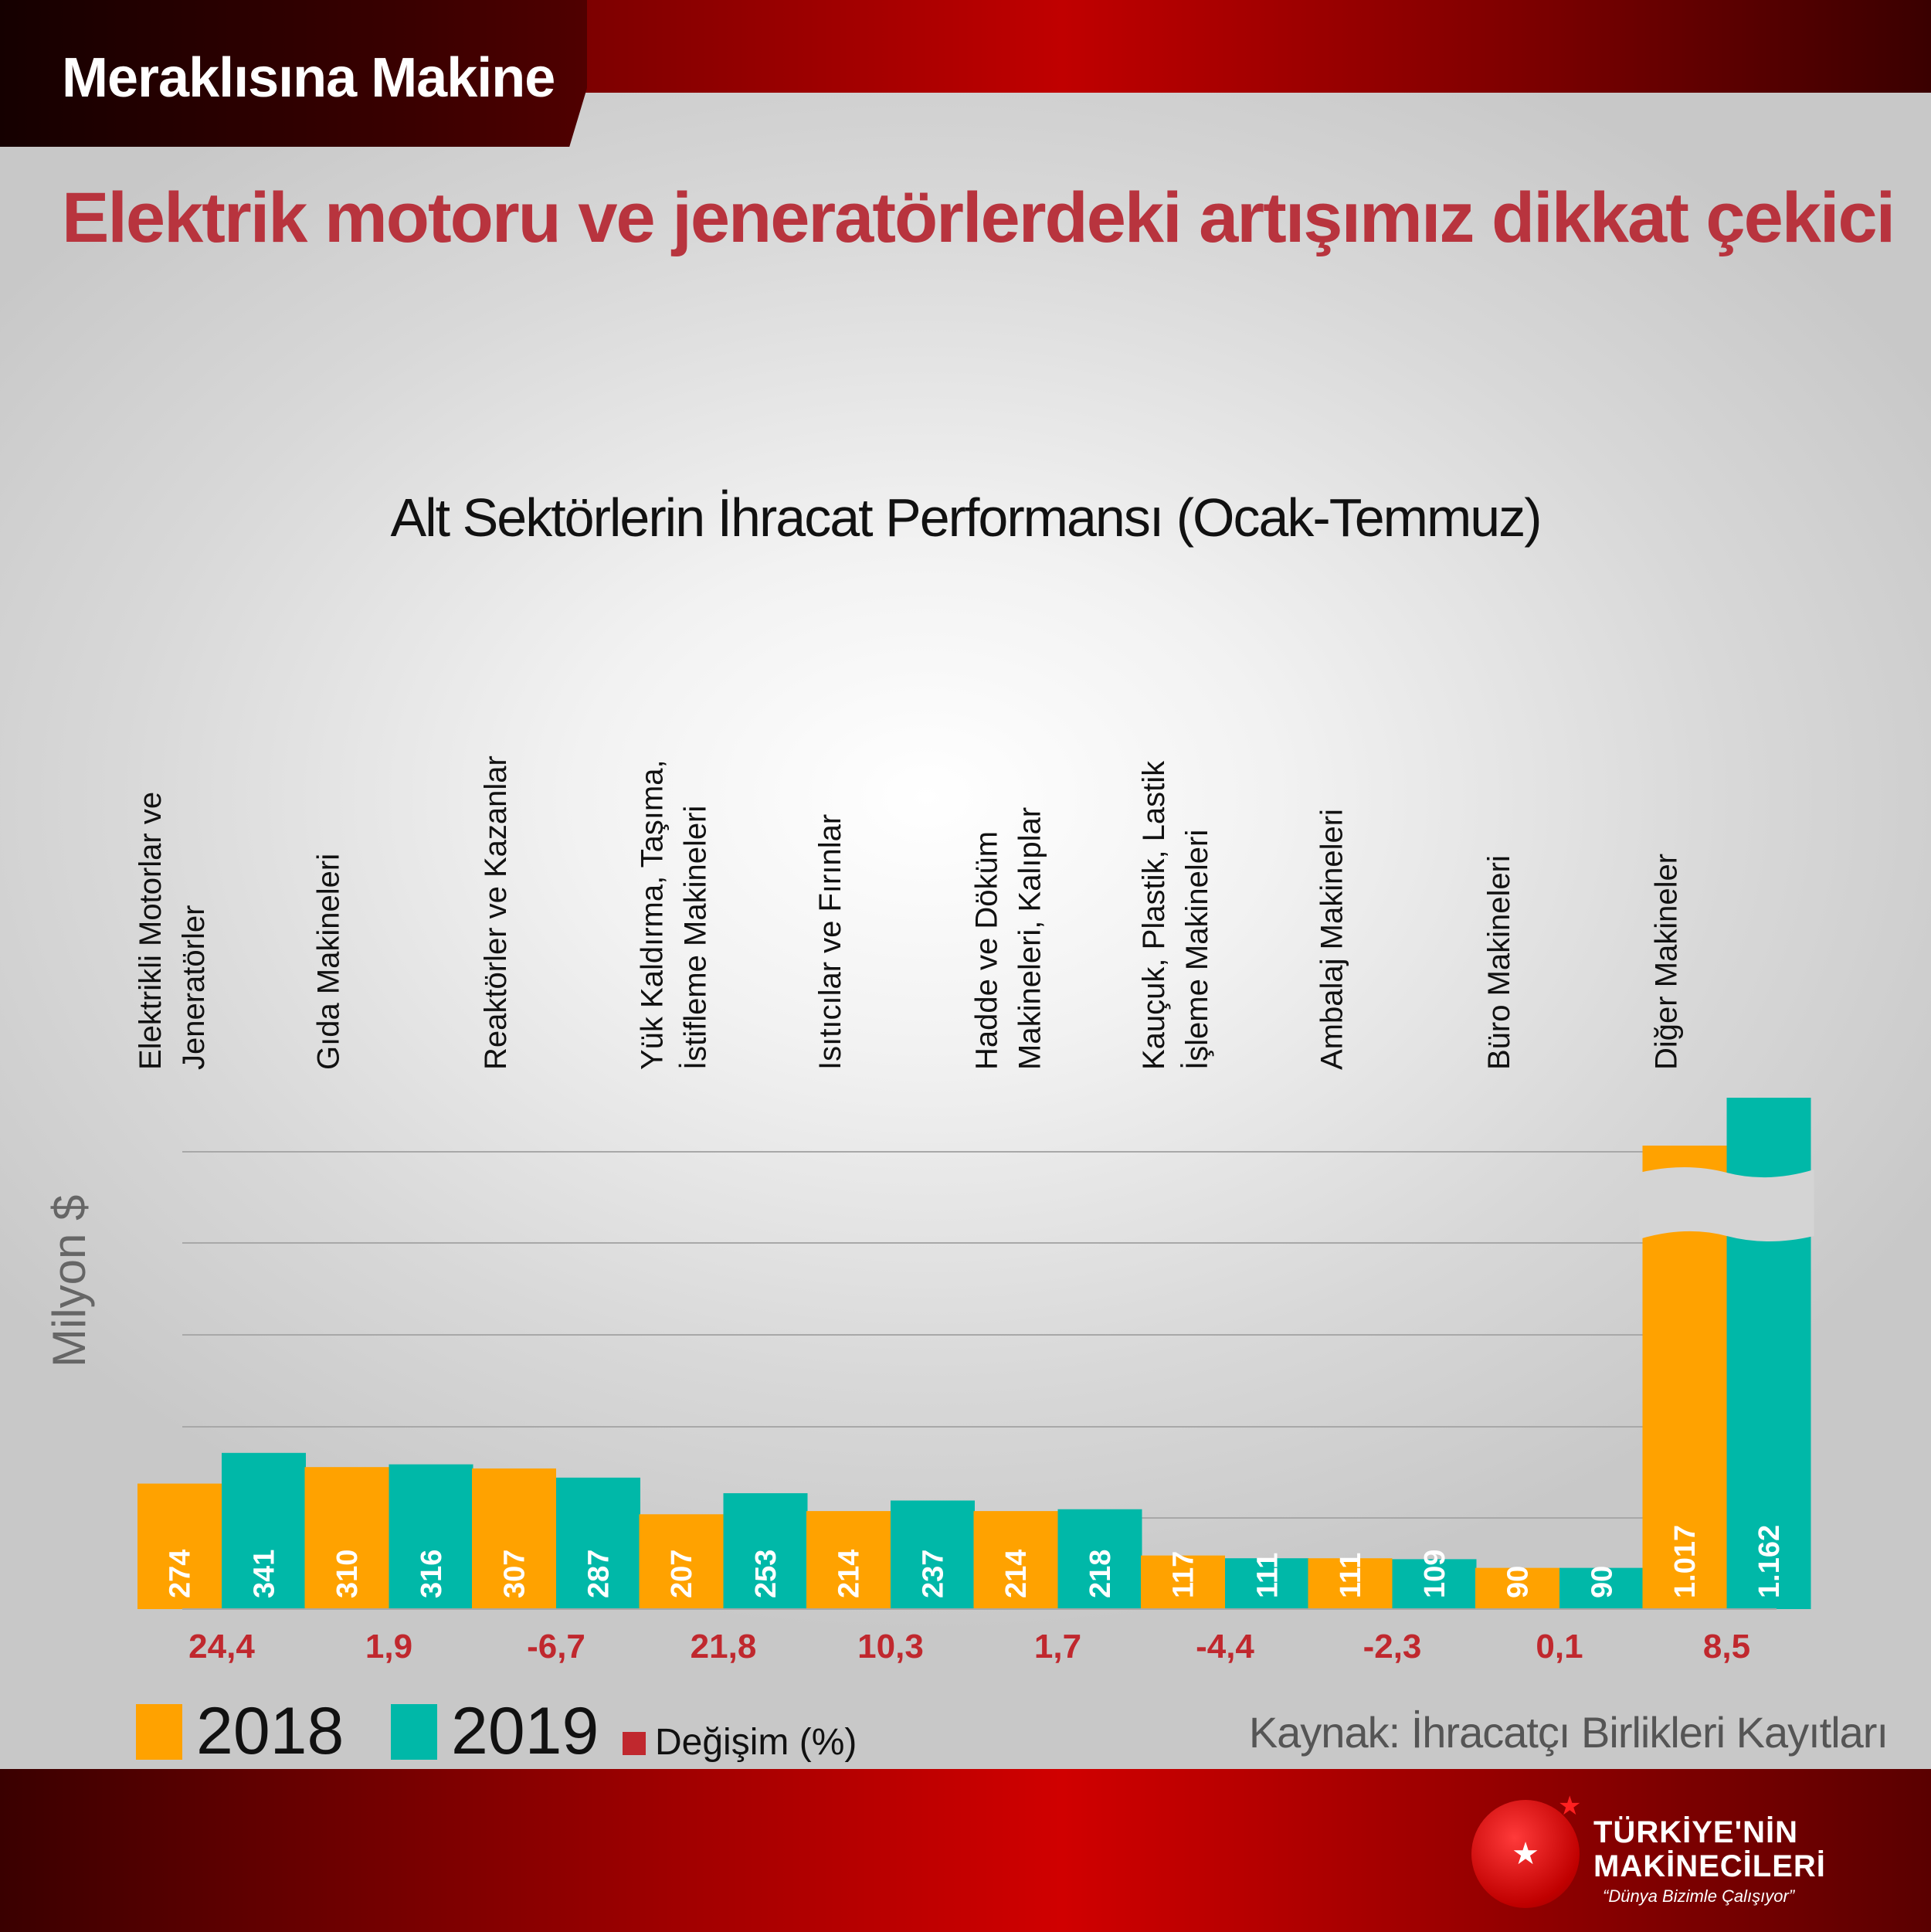  What do you see at coordinates (987, 951) in the screenshot?
I see `category-label: Hadde ve Döküm` at bounding box center [987, 951].